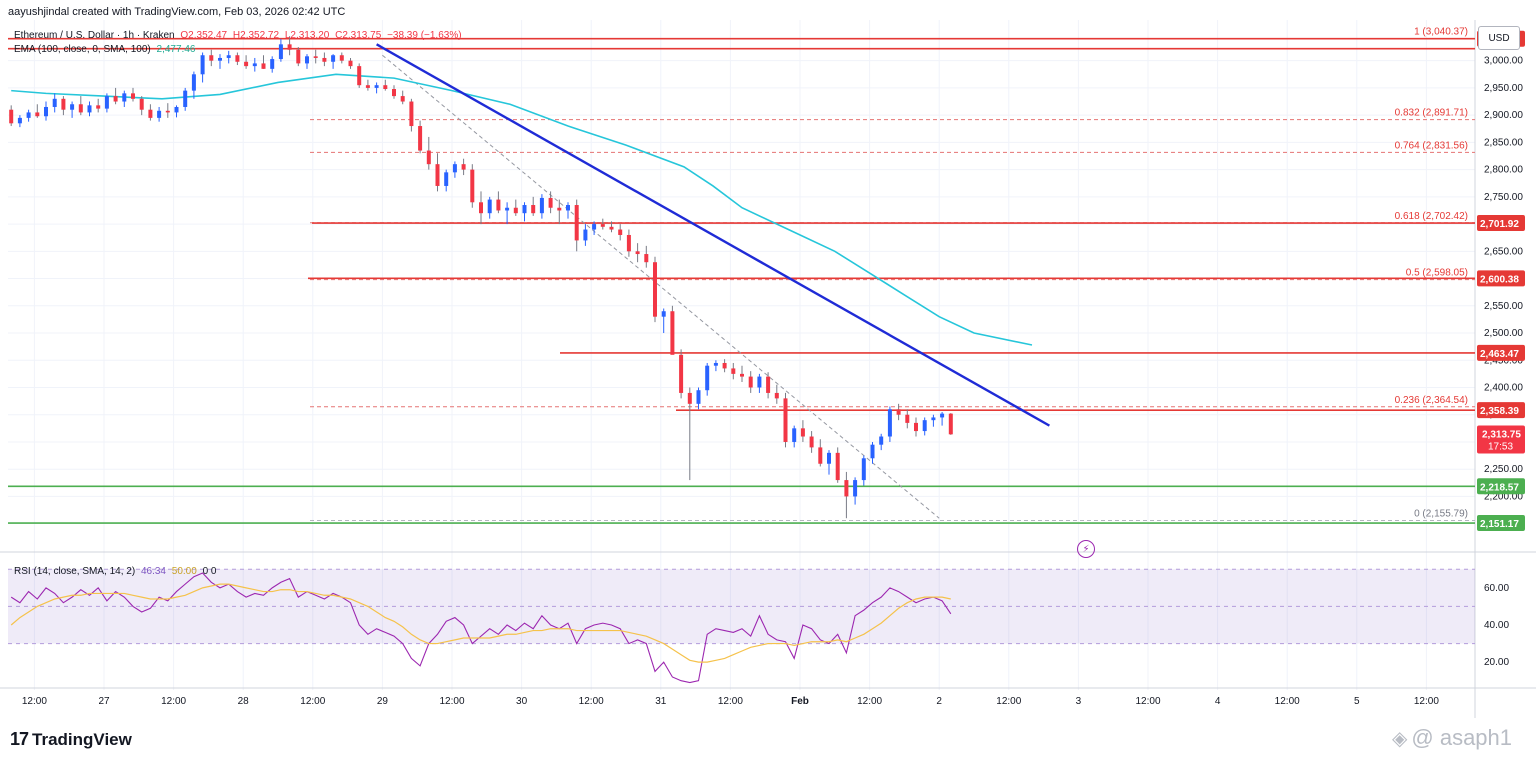 This screenshot has height=764, width=1536. I want to click on currency-button: USD, so click(1499, 38).